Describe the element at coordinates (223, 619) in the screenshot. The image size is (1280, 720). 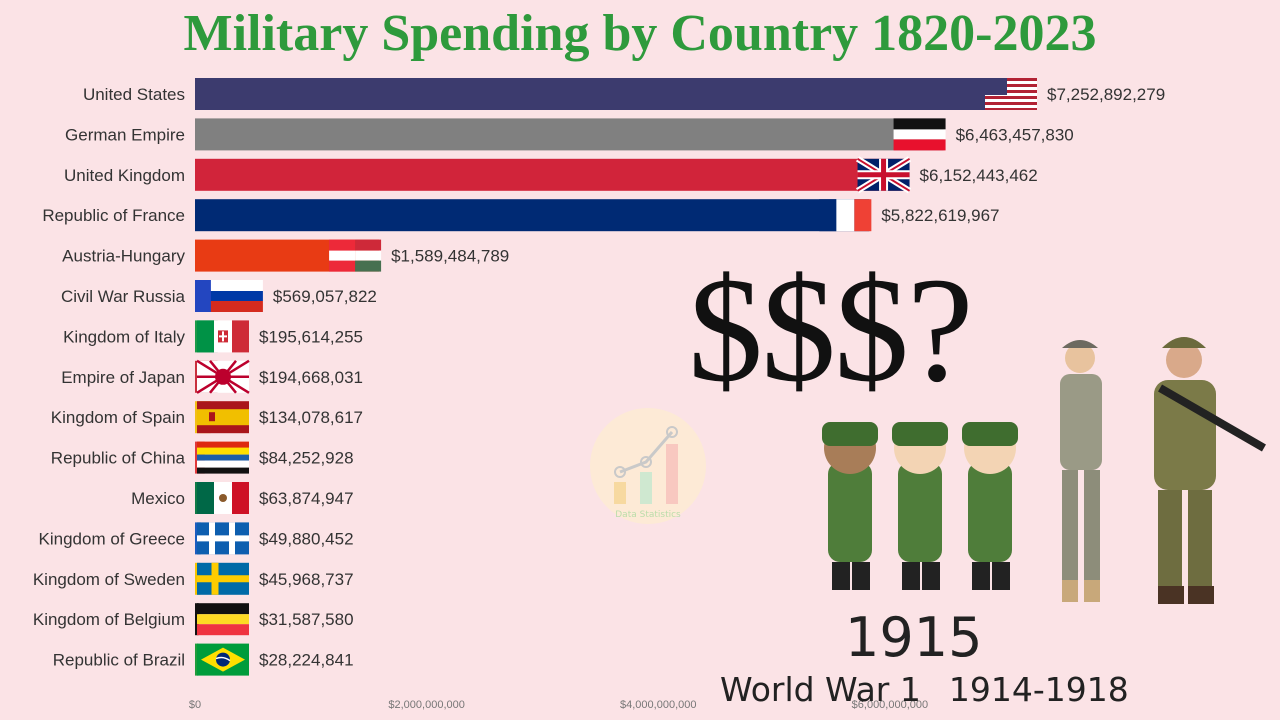
I see `belgium-flag-icon` at that location.